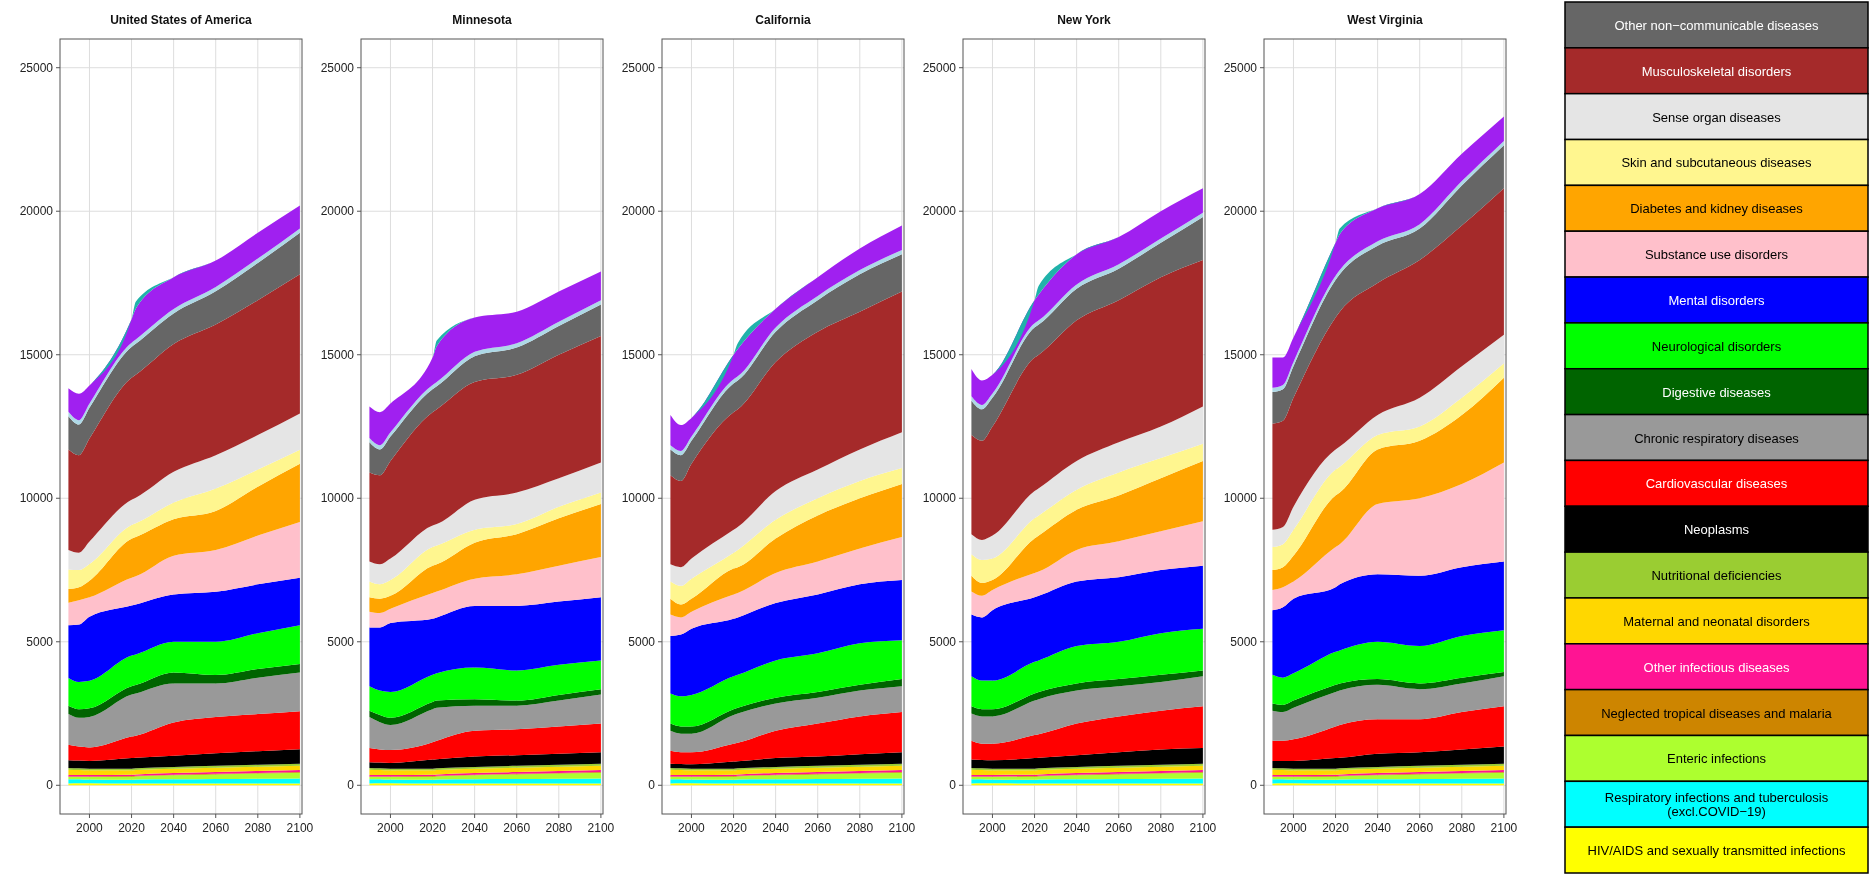 Image resolution: width=1874 pixels, height=875 pixels. What do you see at coordinates (1716, 71) in the screenshot?
I see `text: Musculoskeletal disorders` at bounding box center [1716, 71].